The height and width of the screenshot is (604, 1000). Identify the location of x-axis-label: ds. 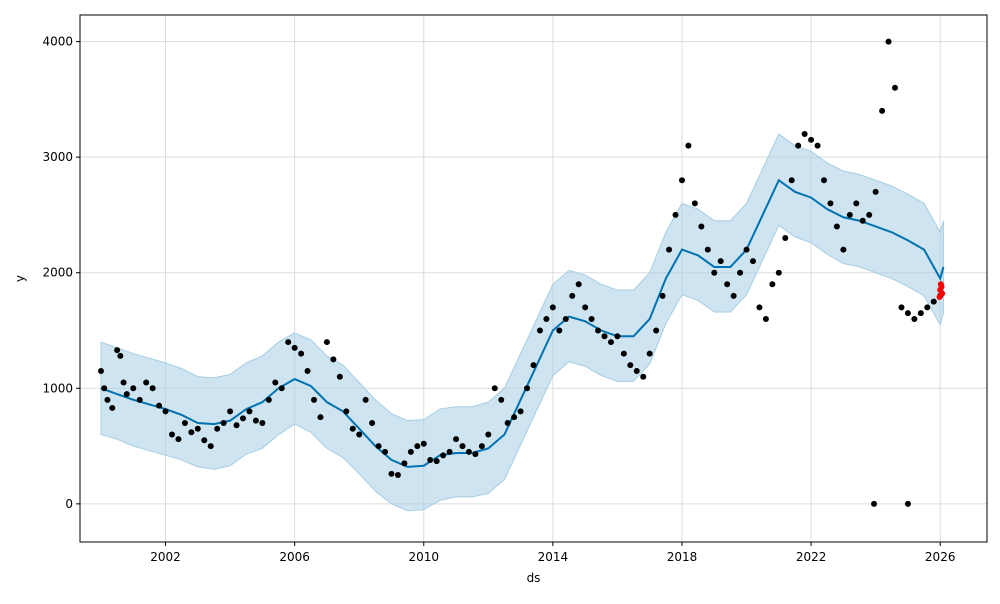
(534, 578).